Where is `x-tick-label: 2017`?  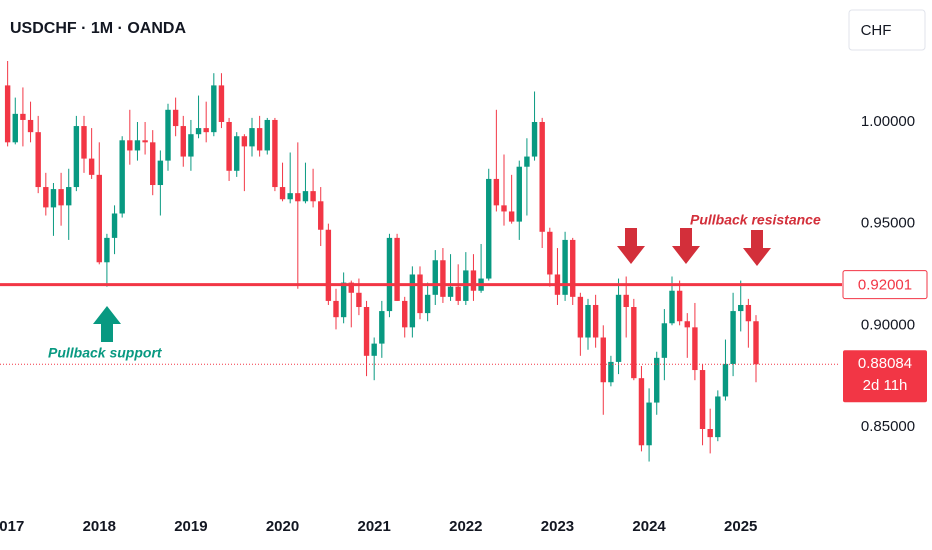
x-tick-label: 2017 is located at coordinates (12, 526).